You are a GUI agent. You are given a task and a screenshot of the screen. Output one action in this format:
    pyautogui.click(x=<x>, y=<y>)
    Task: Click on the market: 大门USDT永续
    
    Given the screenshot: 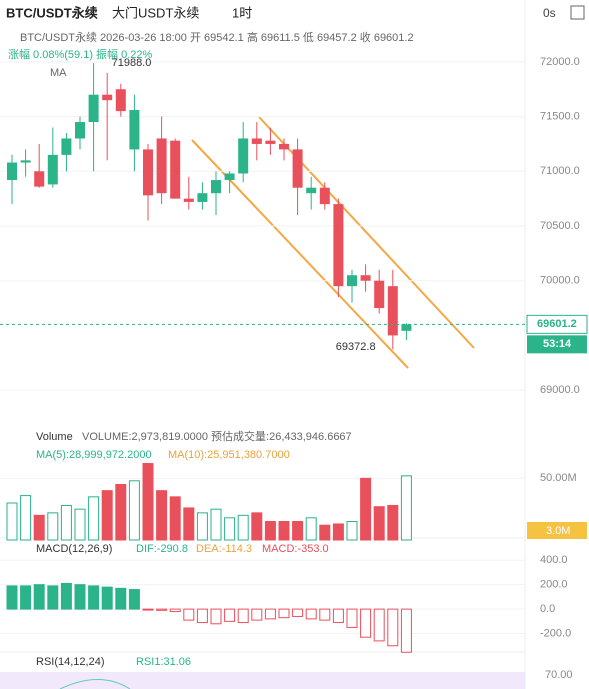 What is the action you would take?
    pyautogui.click(x=155, y=12)
    